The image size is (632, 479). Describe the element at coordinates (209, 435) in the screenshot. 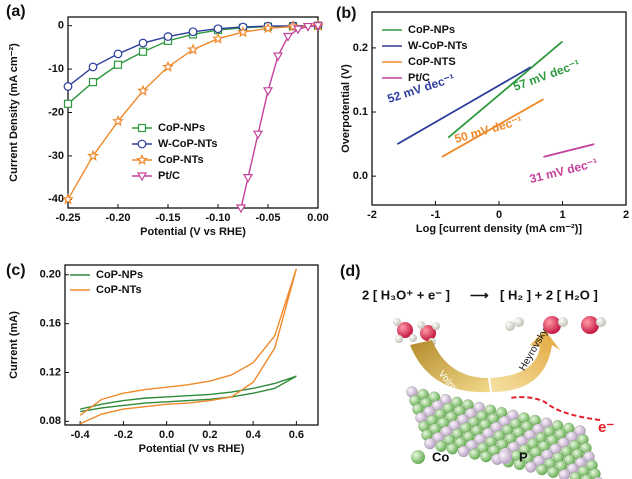

I see `x-tick-label: 0.2` at that location.